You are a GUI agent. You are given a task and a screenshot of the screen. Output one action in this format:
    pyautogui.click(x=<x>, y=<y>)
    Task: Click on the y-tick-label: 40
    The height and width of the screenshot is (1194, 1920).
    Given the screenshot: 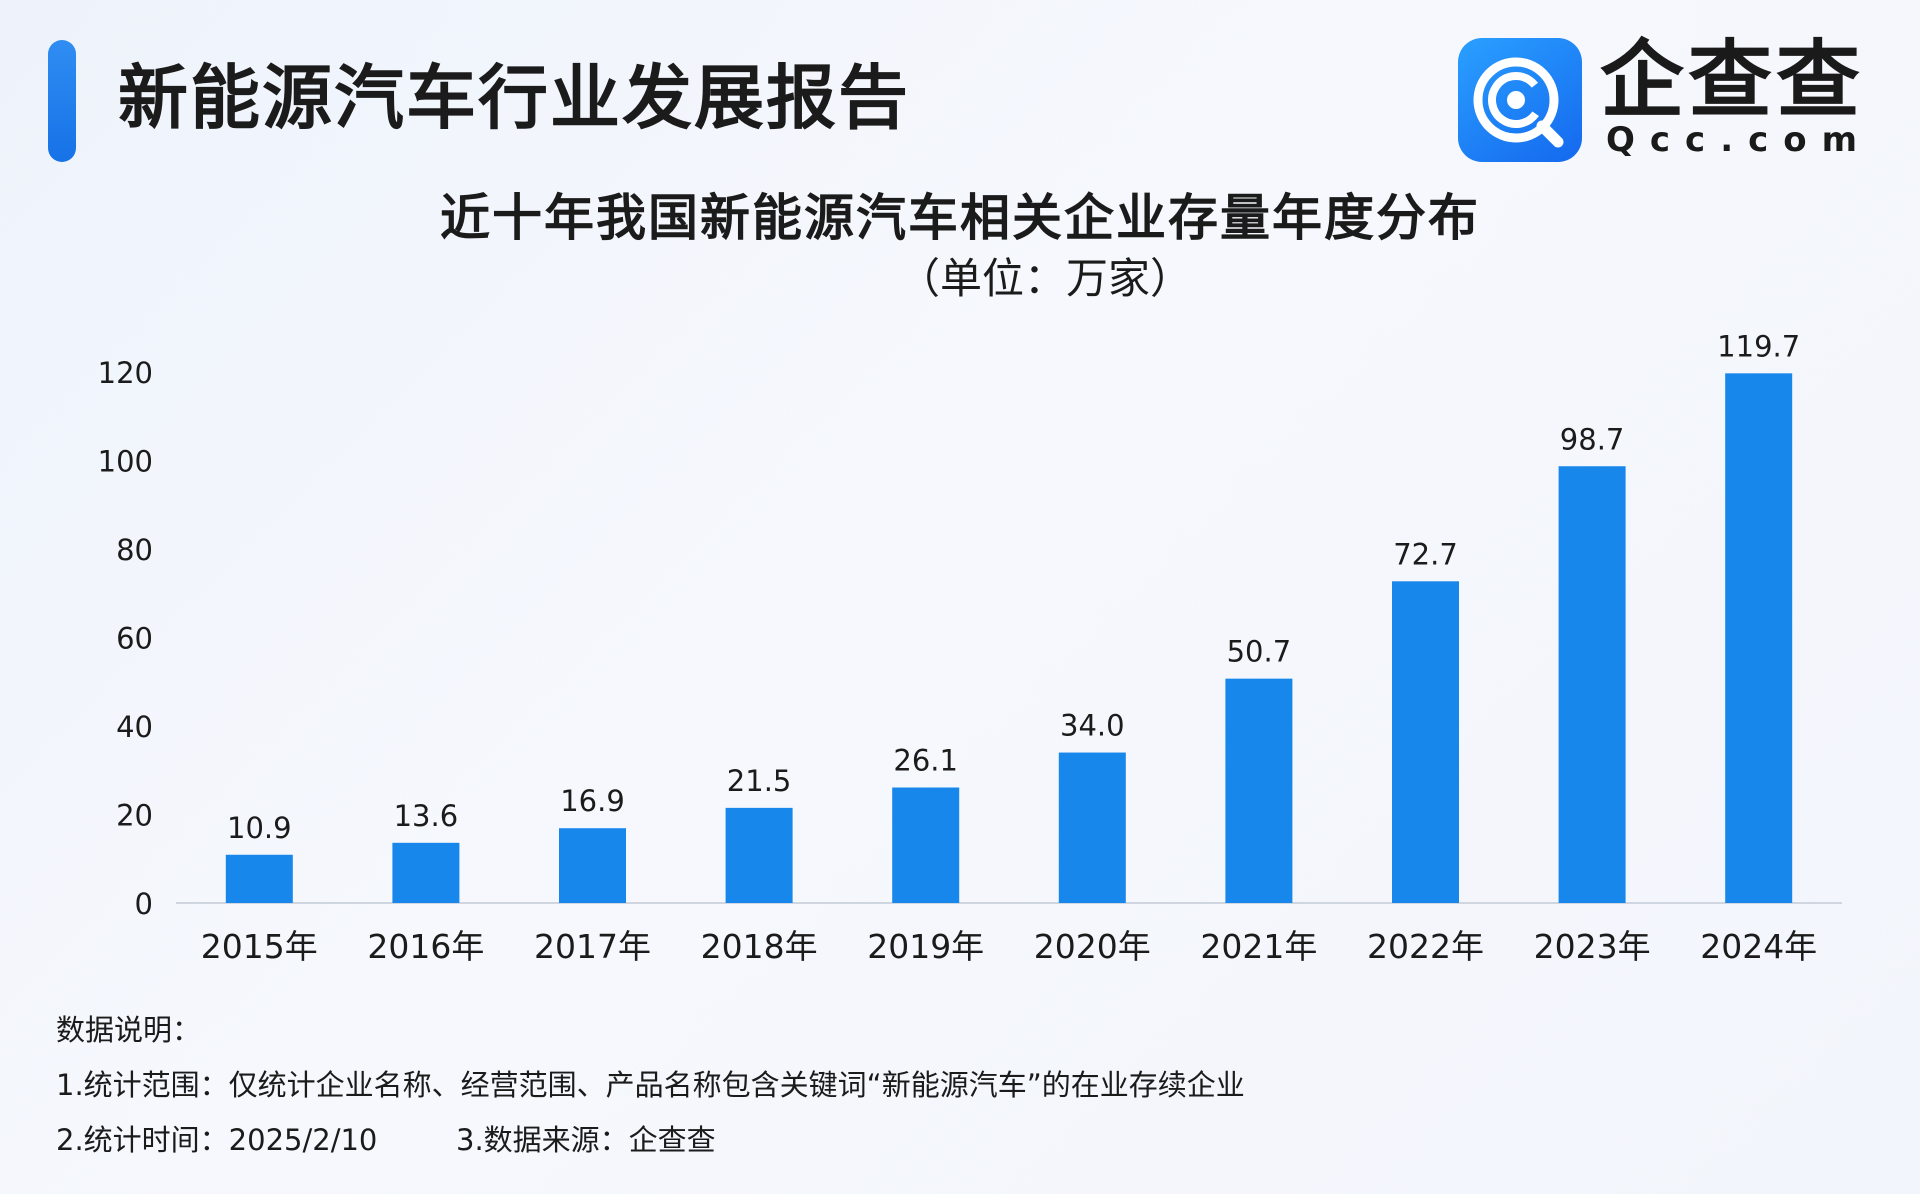 What is the action you would take?
    pyautogui.click(x=134, y=727)
    